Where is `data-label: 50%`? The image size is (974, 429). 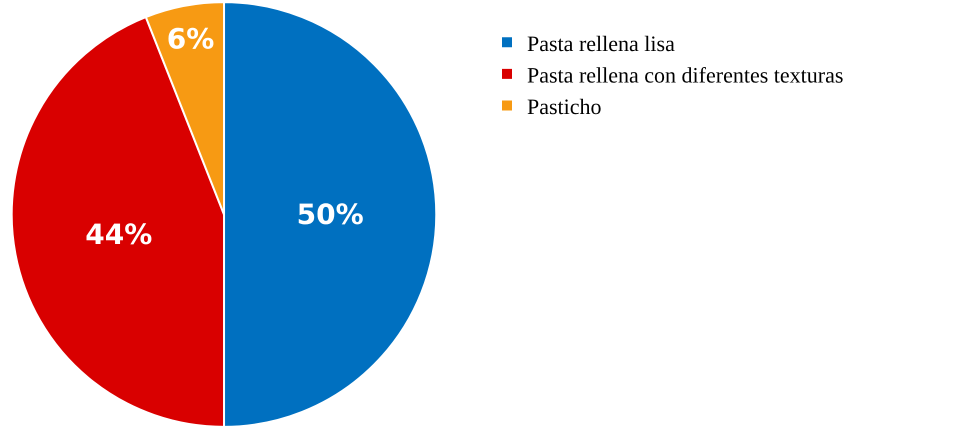
data-label: 50% is located at coordinates (330, 214).